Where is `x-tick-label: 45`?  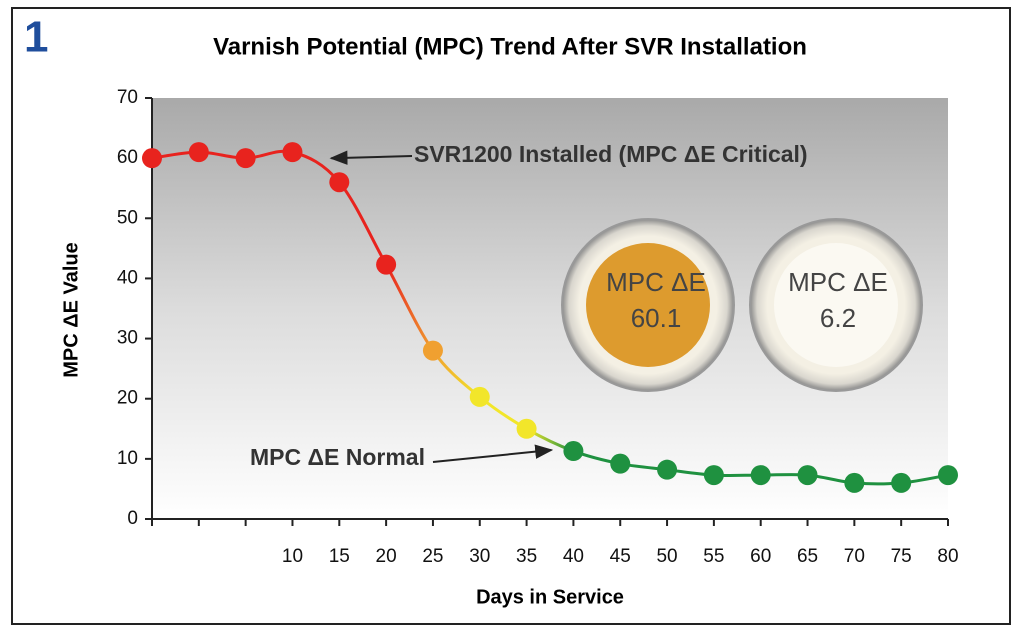
x-tick-label: 45 is located at coordinates (620, 556).